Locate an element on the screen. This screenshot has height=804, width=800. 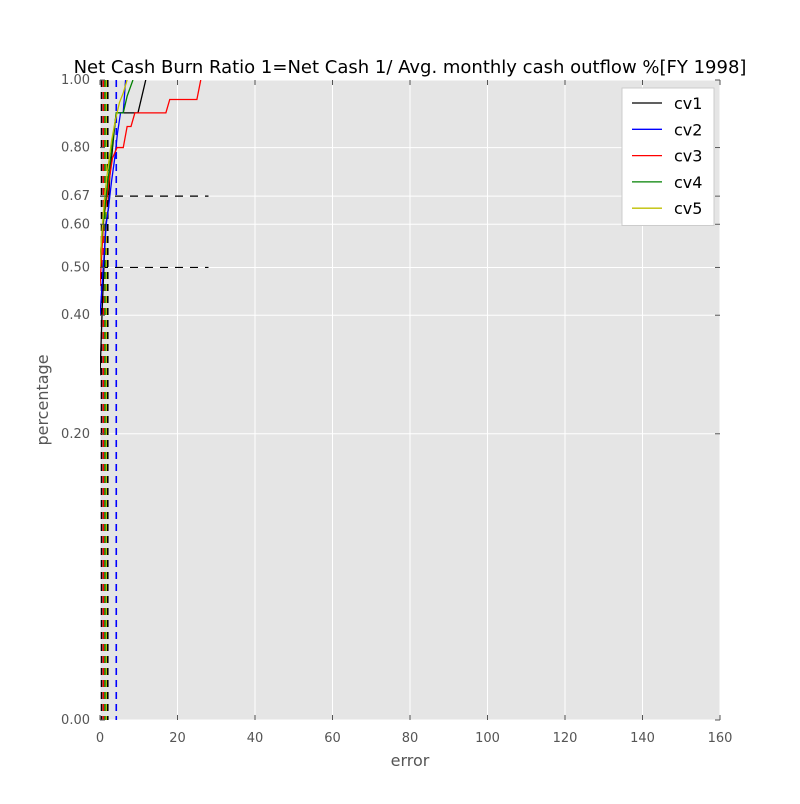
y-tick-label: 1.00 is located at coordinates (75, 80).